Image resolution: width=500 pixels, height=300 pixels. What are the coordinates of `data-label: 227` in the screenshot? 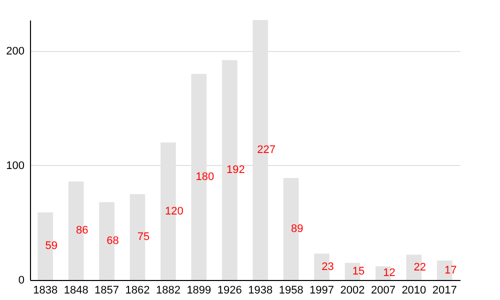 It's located at (266, 150).